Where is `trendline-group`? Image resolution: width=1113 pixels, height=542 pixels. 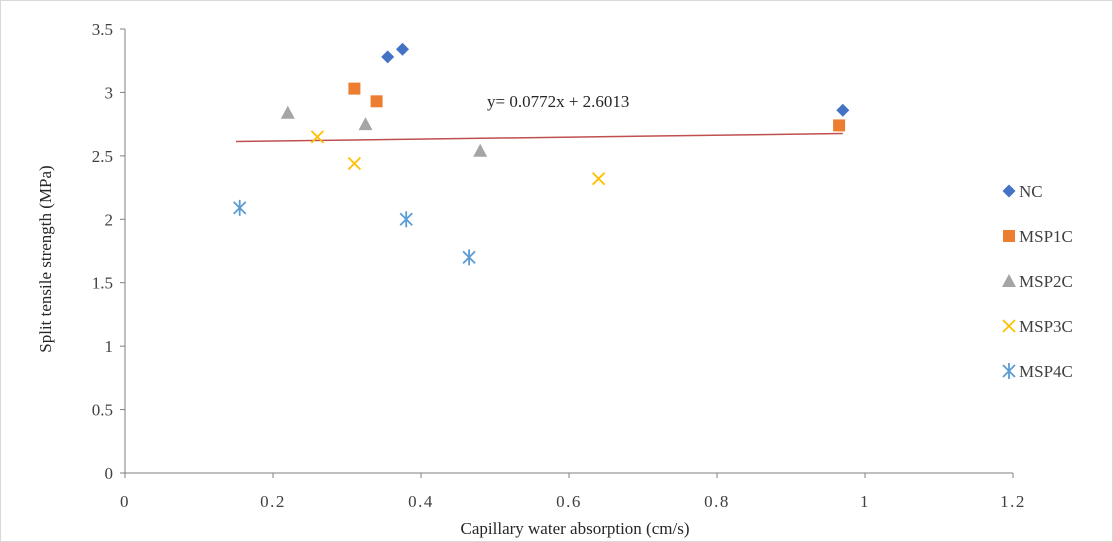 trendline-group is located at coordinates (539, 137).